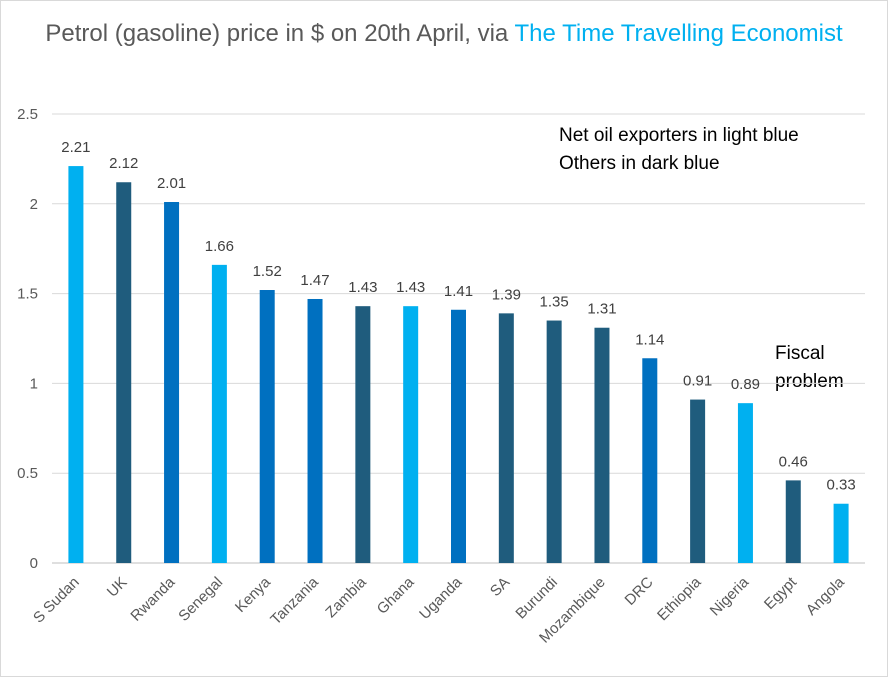 The width and height of the screenshot is (888, 677). What do you see at coordinates (678, 33) in the screenshot?
I see `chart-title-accent: The Time Travelling Economist` at bounding box center [678, 33].